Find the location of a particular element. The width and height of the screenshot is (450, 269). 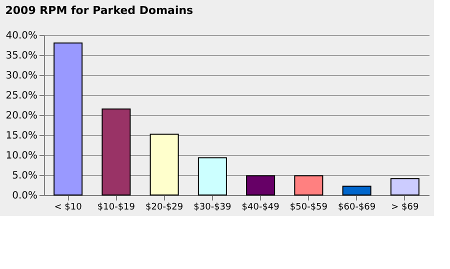

x-tick-label: $60-$69 is located at coordinates (357, 207).